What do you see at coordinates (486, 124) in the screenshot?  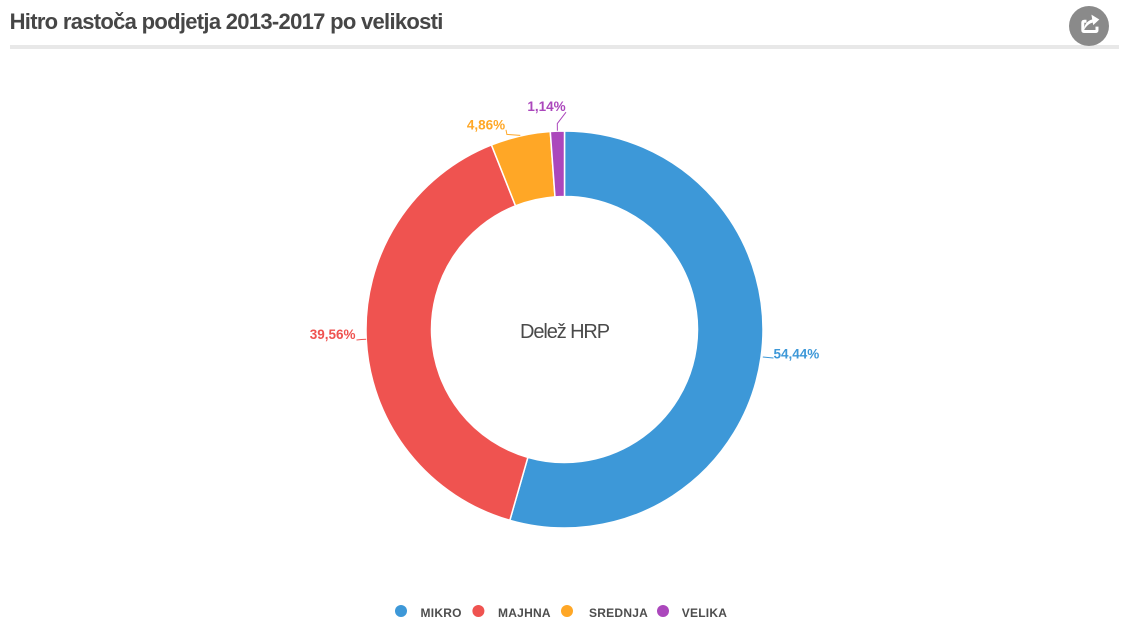 I see `svg-text: 4,86%` at bounding box center [486, 124].